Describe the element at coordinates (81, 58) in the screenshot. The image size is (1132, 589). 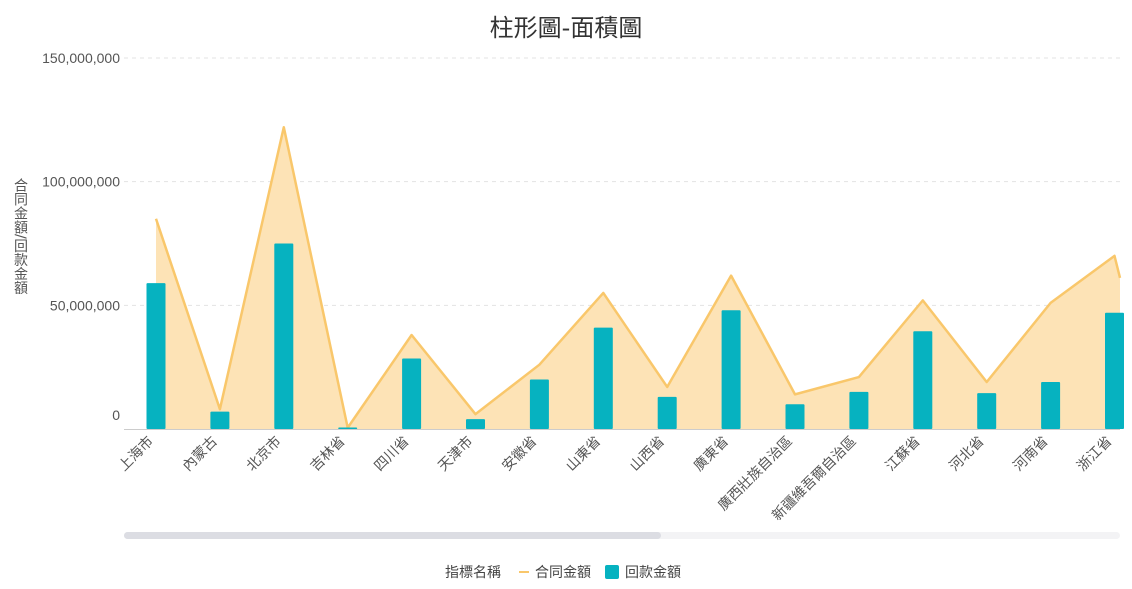
I see `y-tick-label: 150,000,000` at that location.